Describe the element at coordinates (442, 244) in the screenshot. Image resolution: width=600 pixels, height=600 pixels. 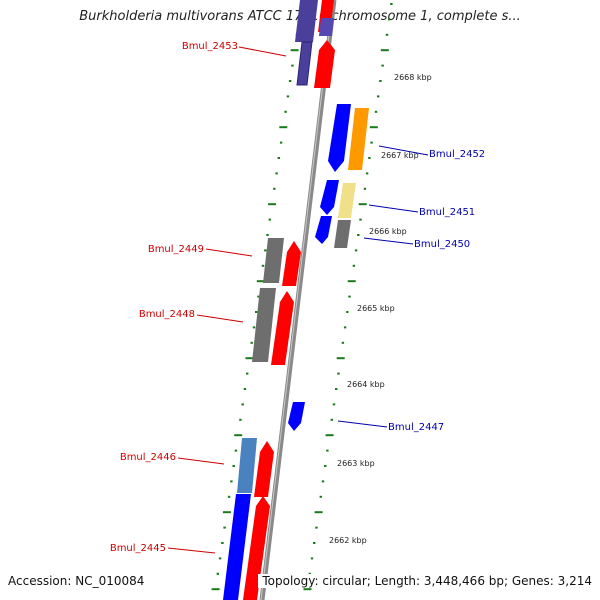
I see `gene-label-bmul-2450: Bmul_2450` at that location.